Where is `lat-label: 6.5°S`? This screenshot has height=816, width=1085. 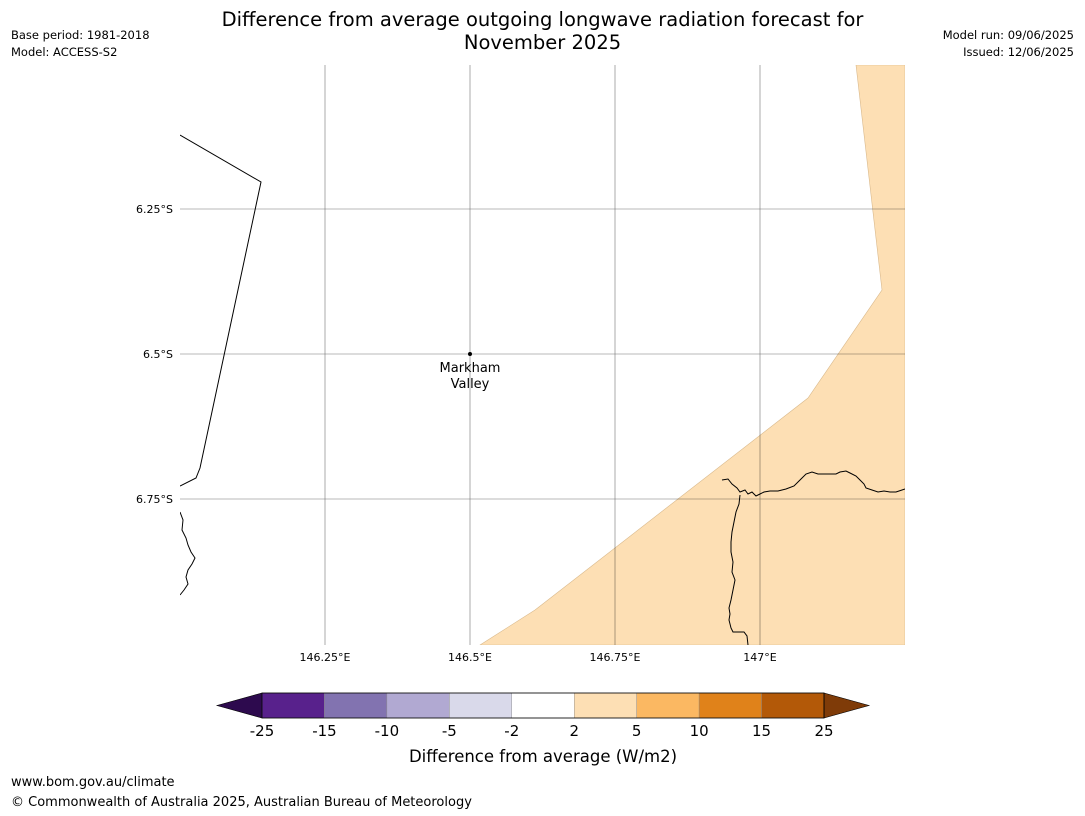 lat-label: 6.5°S is located at coordinates (158, 354).